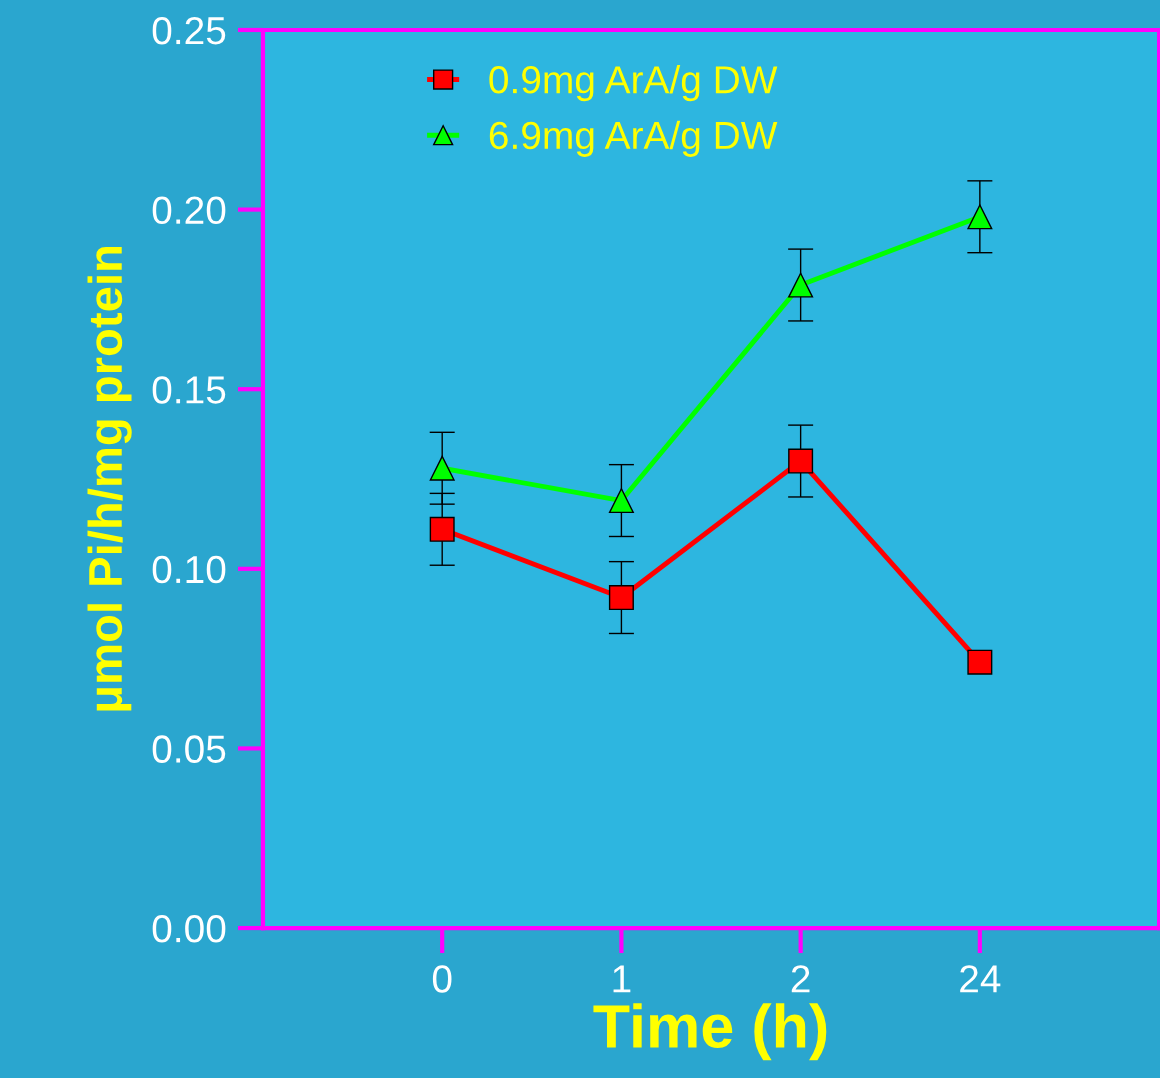 This screenshot has height=1078, width=1160. I want to click on x-tick-label: 1, so click(622, 979).